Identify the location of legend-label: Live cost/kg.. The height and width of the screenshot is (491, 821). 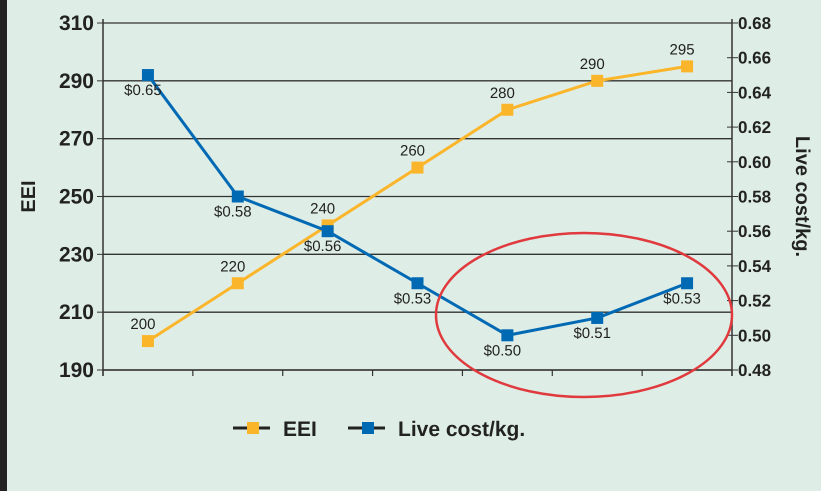
(462, 429).